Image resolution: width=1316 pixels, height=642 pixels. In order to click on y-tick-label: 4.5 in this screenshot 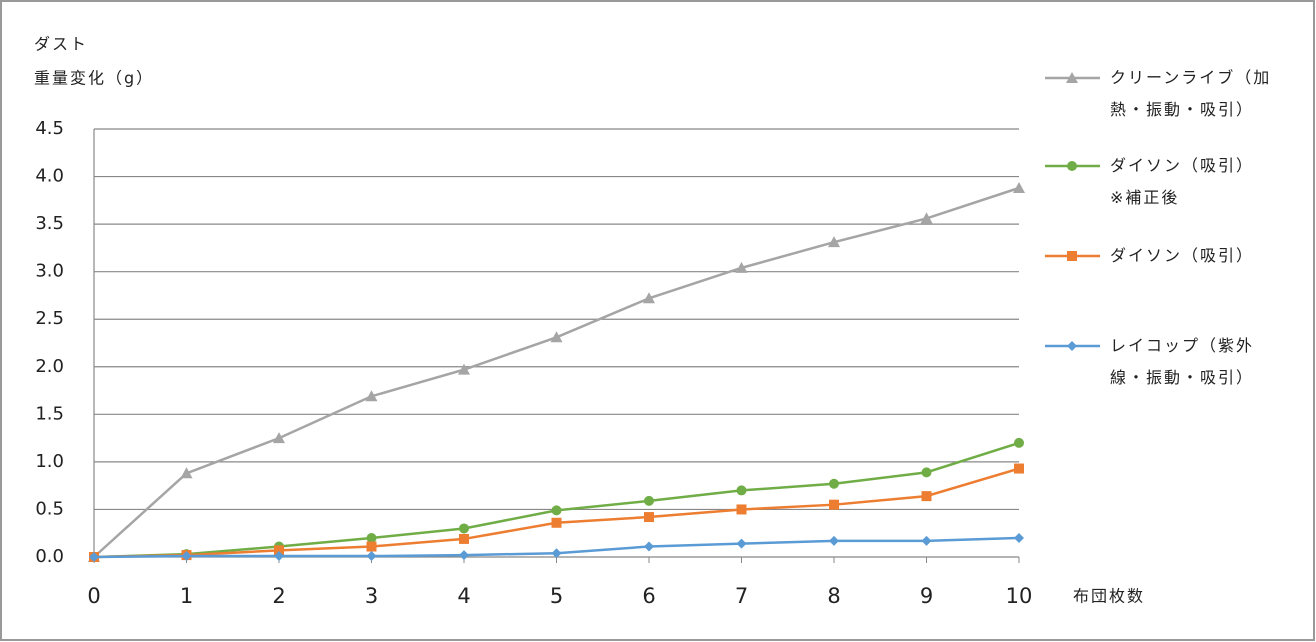, I will do `click(49, 128)`.